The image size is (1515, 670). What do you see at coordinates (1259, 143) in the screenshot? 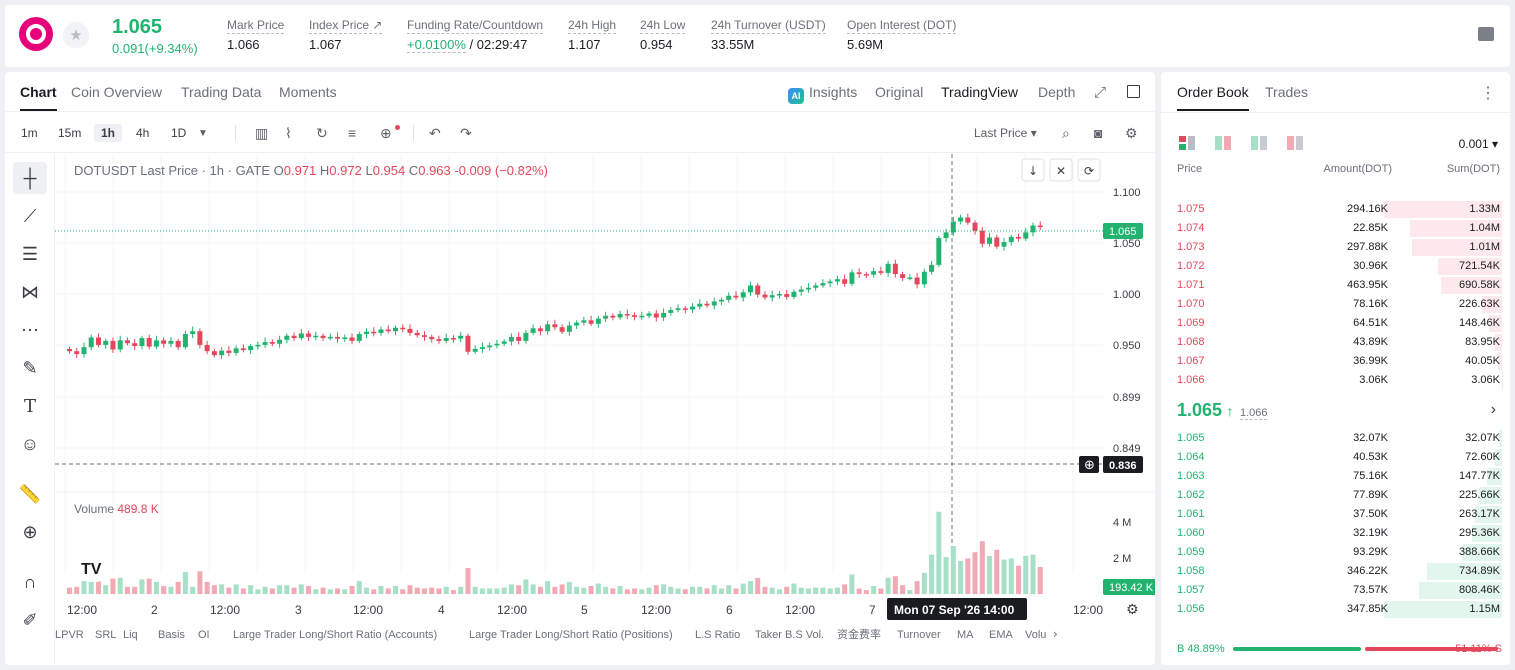
I see `layout-bids-icon` at bounding box center [1259, 143].